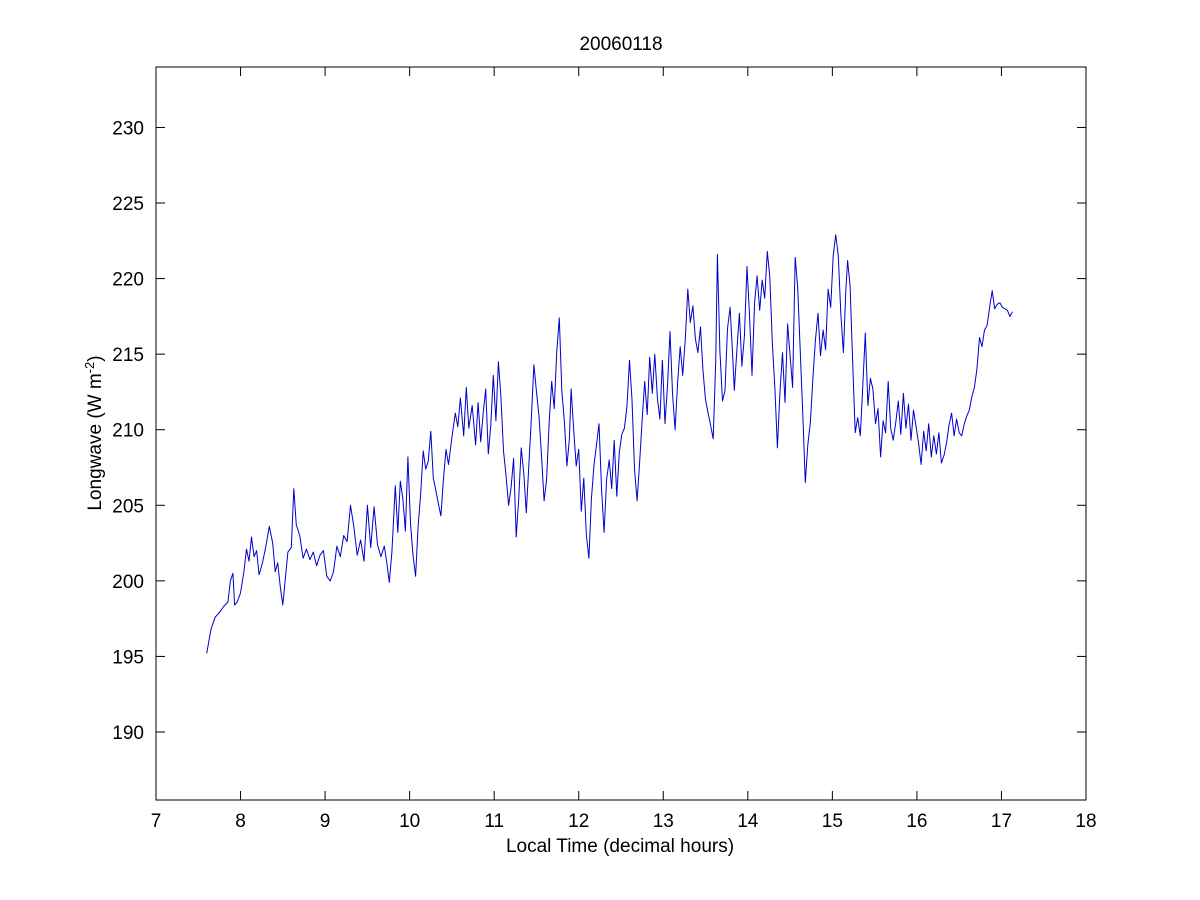 The width and height of the screenshot is (1200, 900). Describe the element at coordinates (748, 821) in the screenshot. I see `x-tick-label: 14` at that location.